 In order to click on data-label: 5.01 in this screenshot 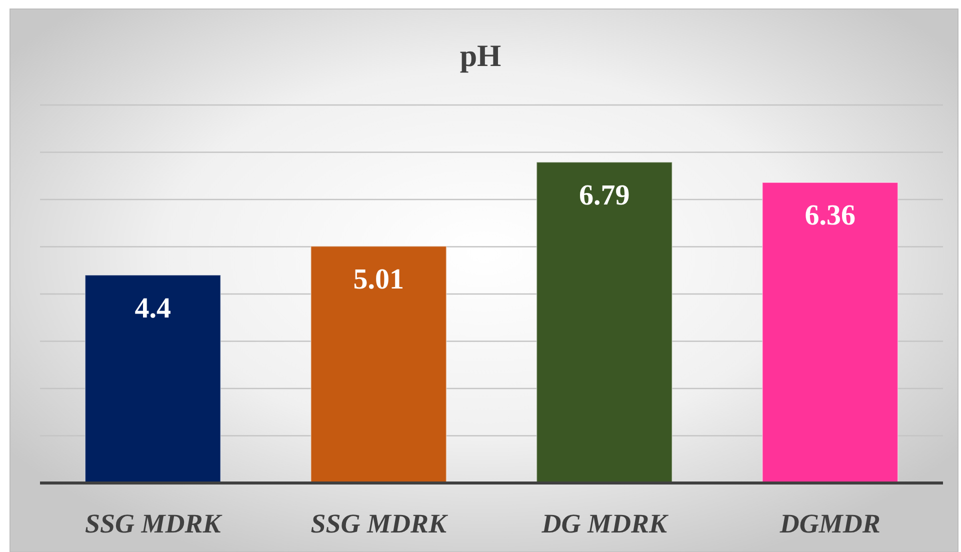, I will do `click(378, 279)`.